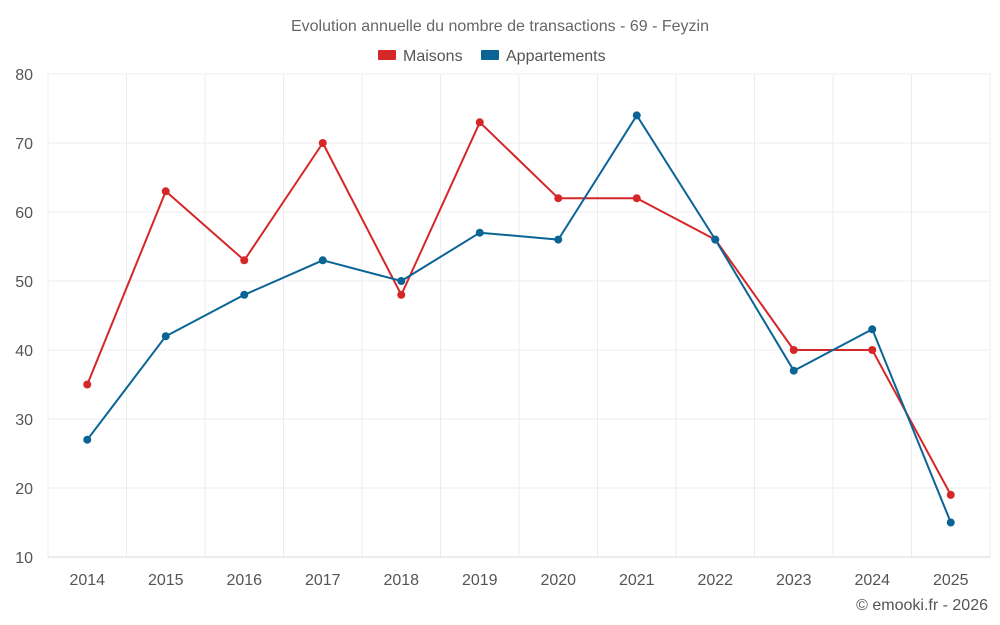  Describe the element at coordinates (951, 580) in the screenshot. I see `x-tick-label: 2025` at that location.